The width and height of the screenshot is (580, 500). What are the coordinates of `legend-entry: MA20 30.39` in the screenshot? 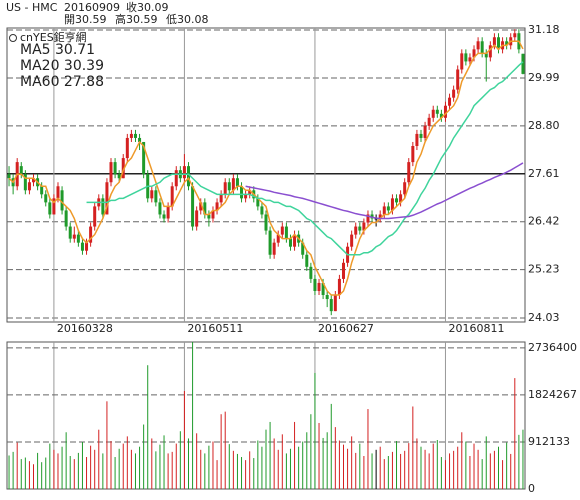 It's located at (62, 66).